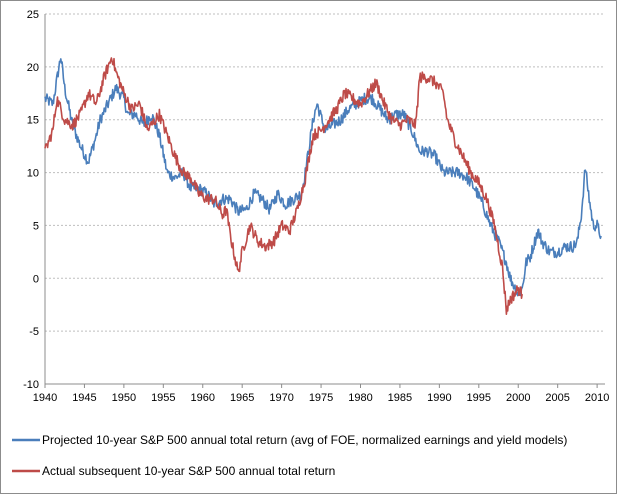 This screenshot has height=496, width=619. I want to click on x-tick-label: 1970, so click(281, 398).